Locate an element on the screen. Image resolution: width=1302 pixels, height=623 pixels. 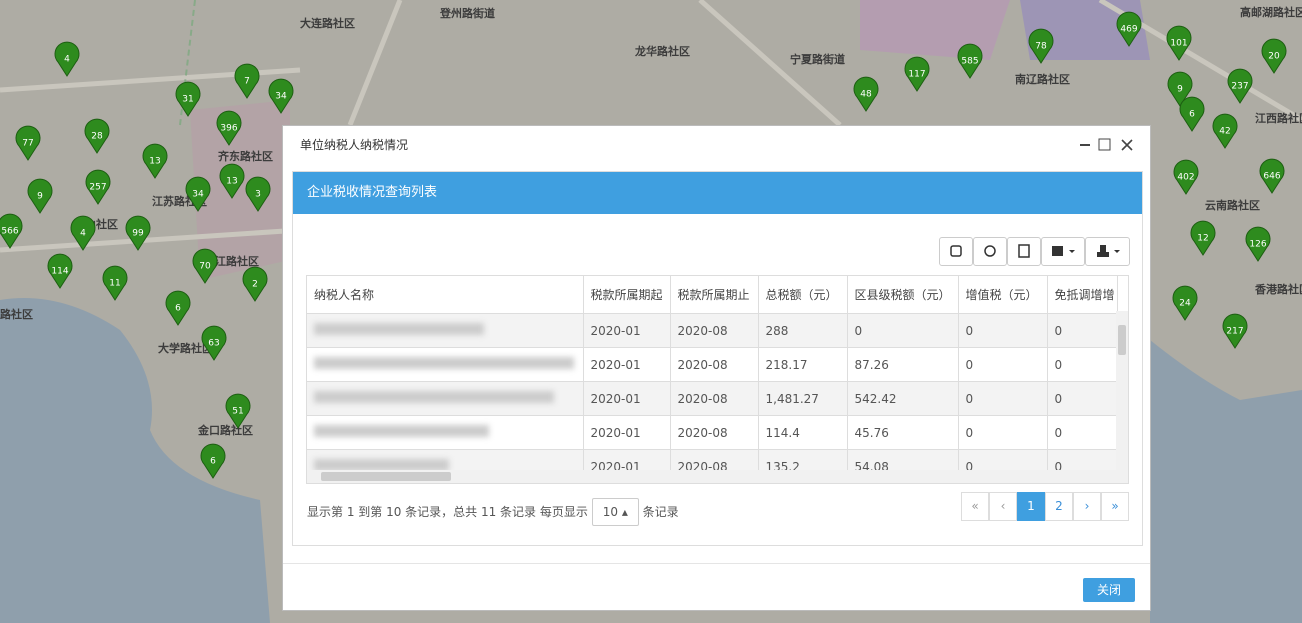
map-marker: 396 is located at coordinates (229, 128).